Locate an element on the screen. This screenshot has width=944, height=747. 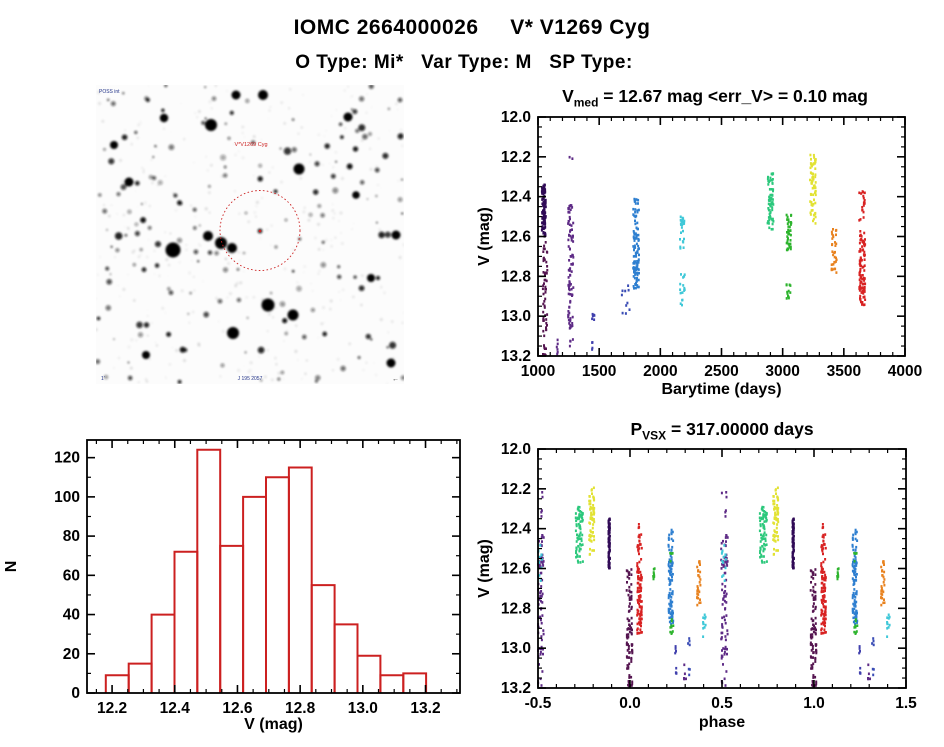
finder-chart-background is located at coordinates (250, 234).